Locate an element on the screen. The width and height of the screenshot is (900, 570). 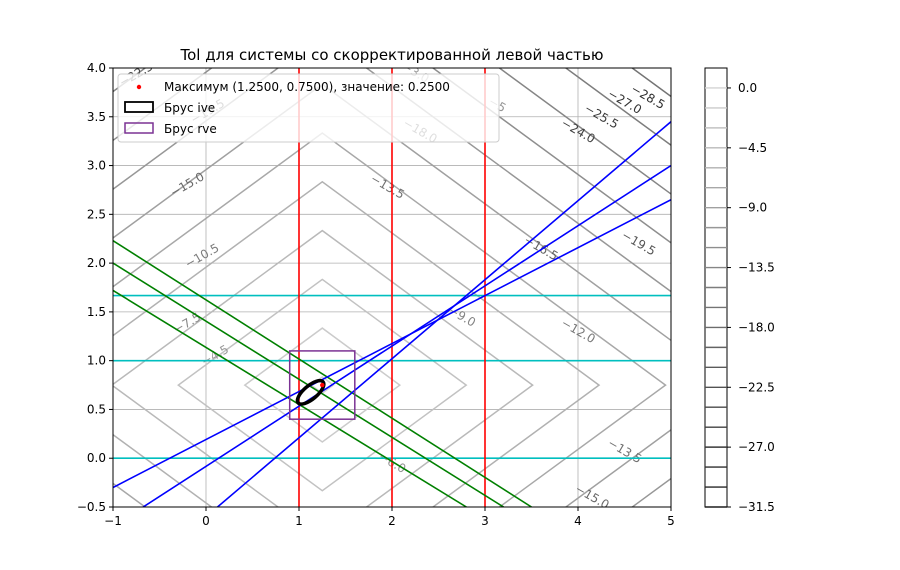
legend-label-ive: Брус ive is located at coordinates (189, 108).